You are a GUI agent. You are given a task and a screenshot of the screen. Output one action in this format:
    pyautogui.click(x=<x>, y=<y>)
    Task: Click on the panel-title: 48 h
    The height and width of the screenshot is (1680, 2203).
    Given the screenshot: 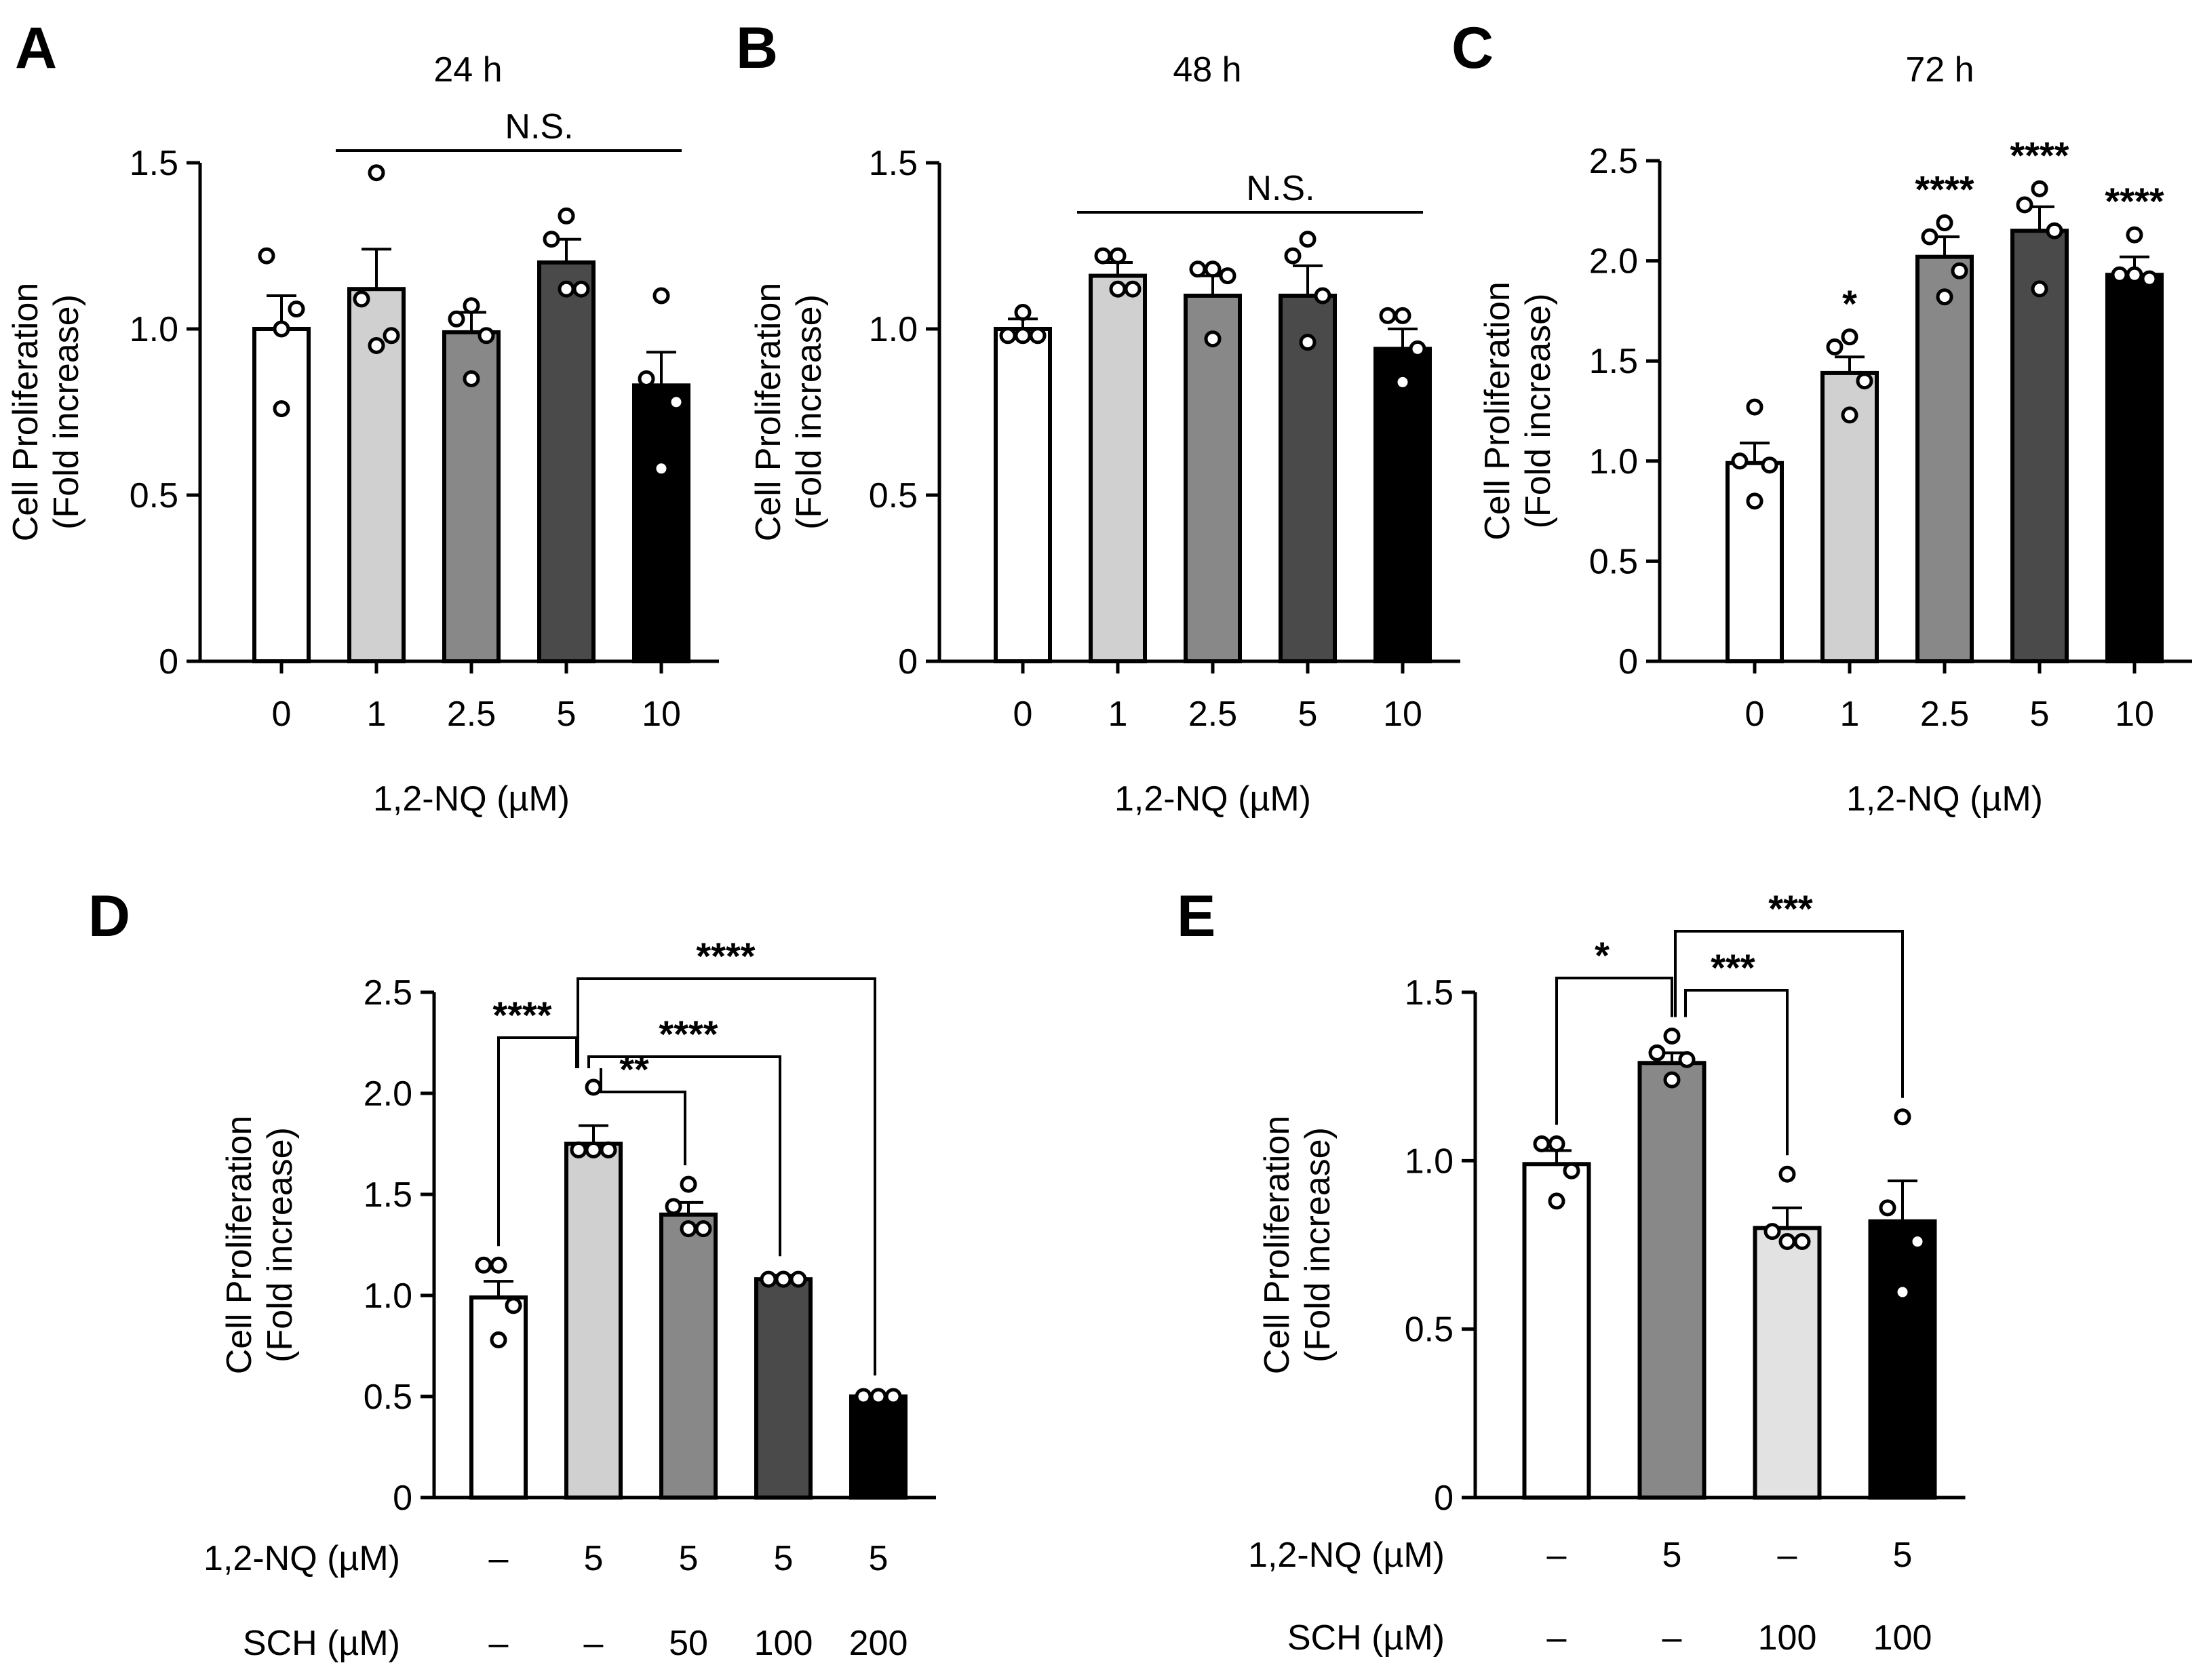 What is the action you would take?
    pyautogui.click(x=1207, y=70)
    